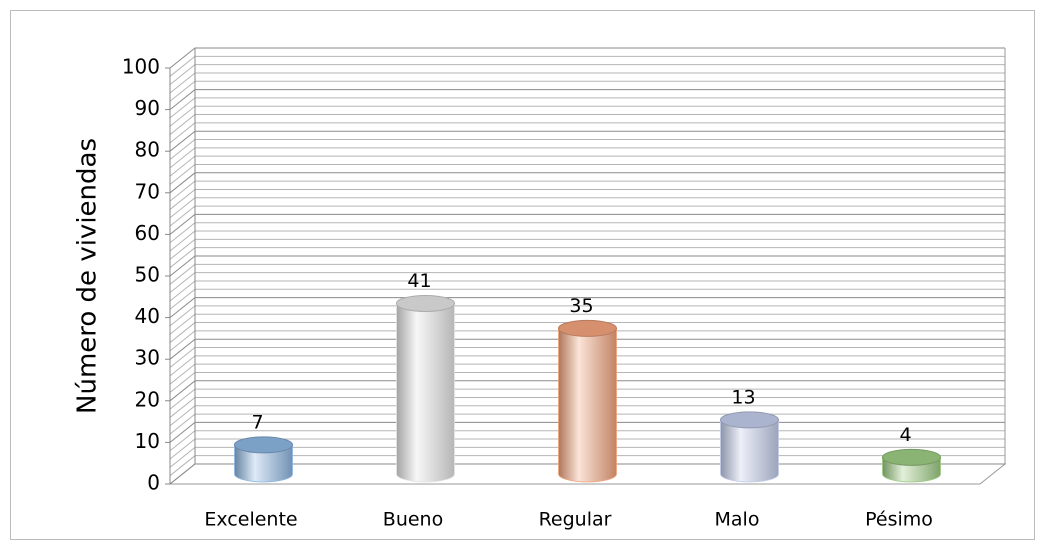 This screenshot has height=549, width=1045. Describe the element at coordinates (250, 520) in the screenshot. I see `x-tick-label: Excelente` at that location.